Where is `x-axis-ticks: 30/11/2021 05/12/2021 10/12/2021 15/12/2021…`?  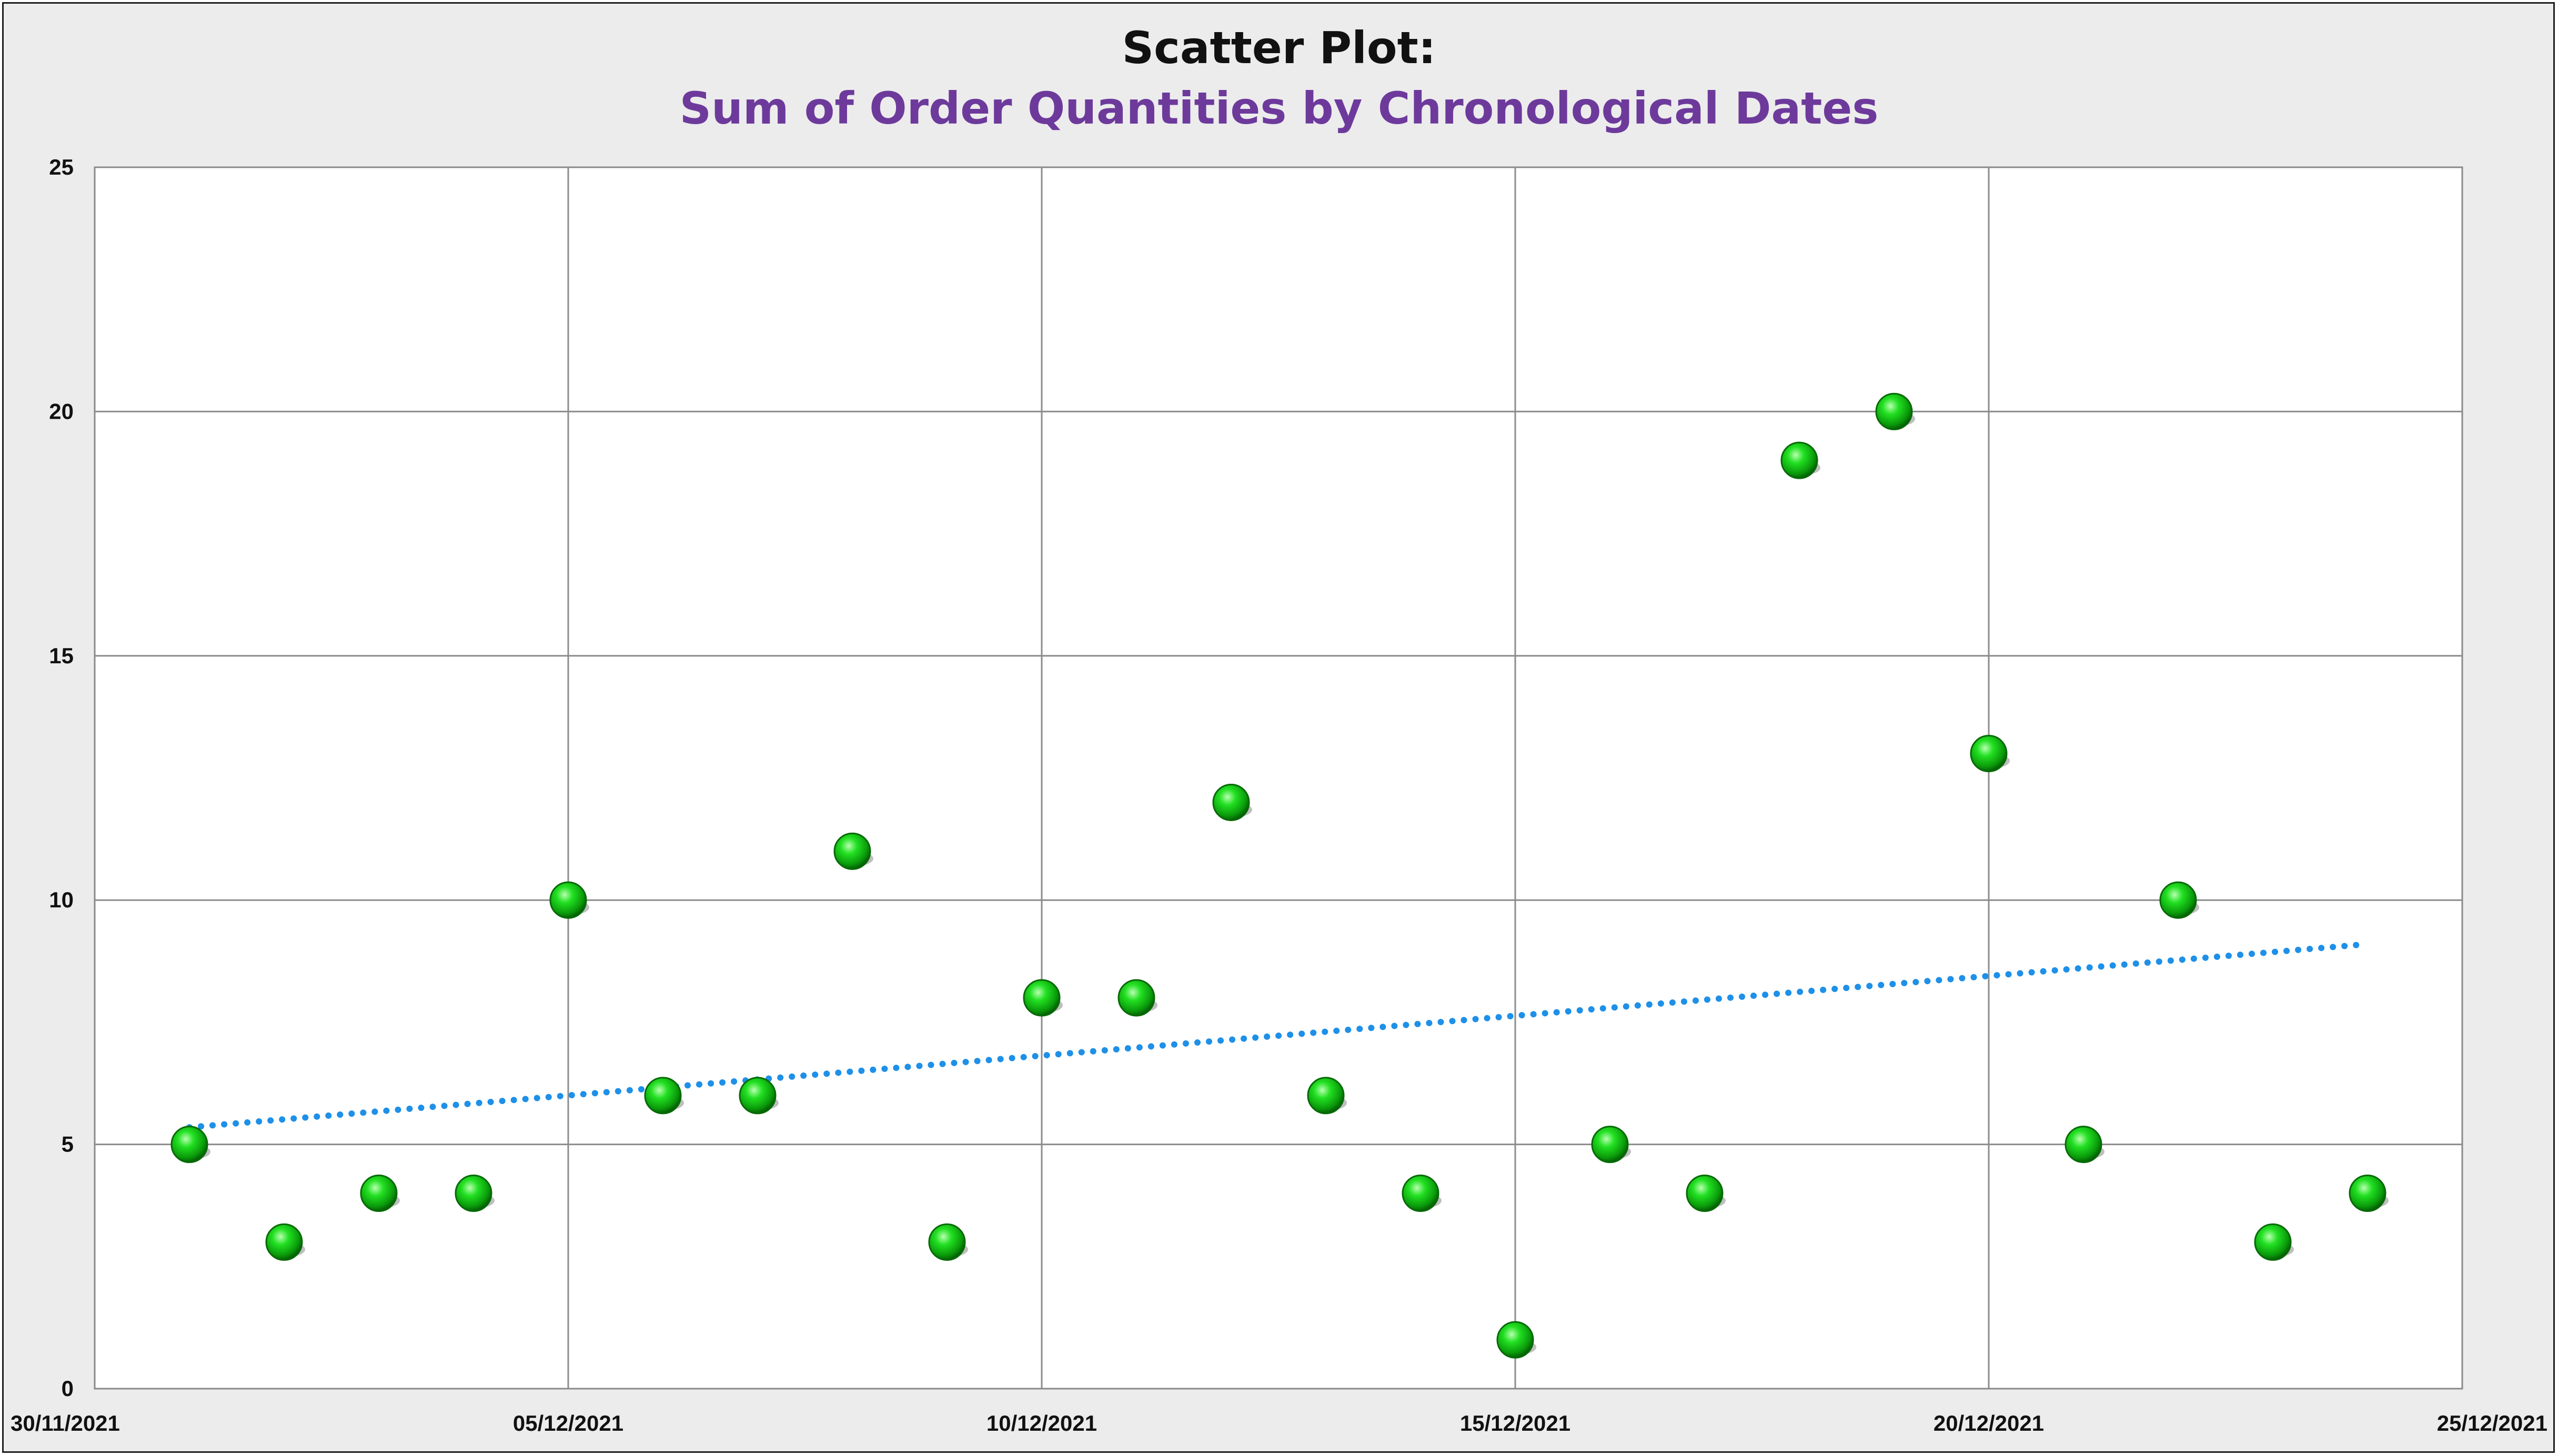 x-axis-ticks: 30/11/2021 05/12/2021 10/12/2021 15/12/2021… is located at coordinates (1279, 1423).